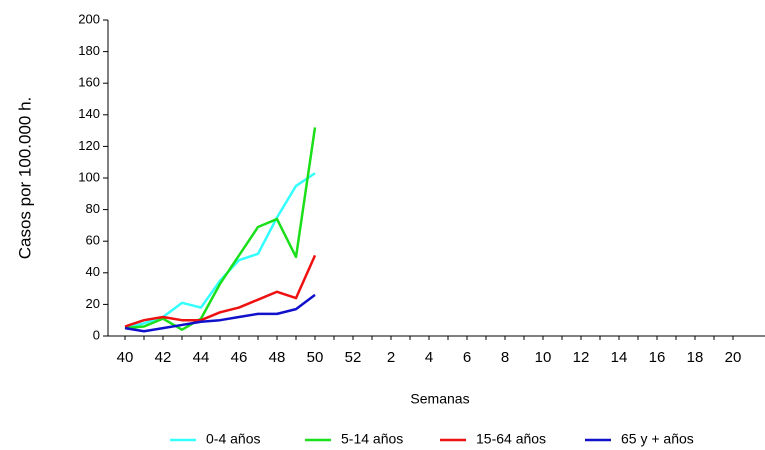 The height and width of the screenshot is (450, 765). What do you see at coordinates (391, 357) in the screenshot?
I see `x-tick-label: 2` at bounding box center [391, 357].